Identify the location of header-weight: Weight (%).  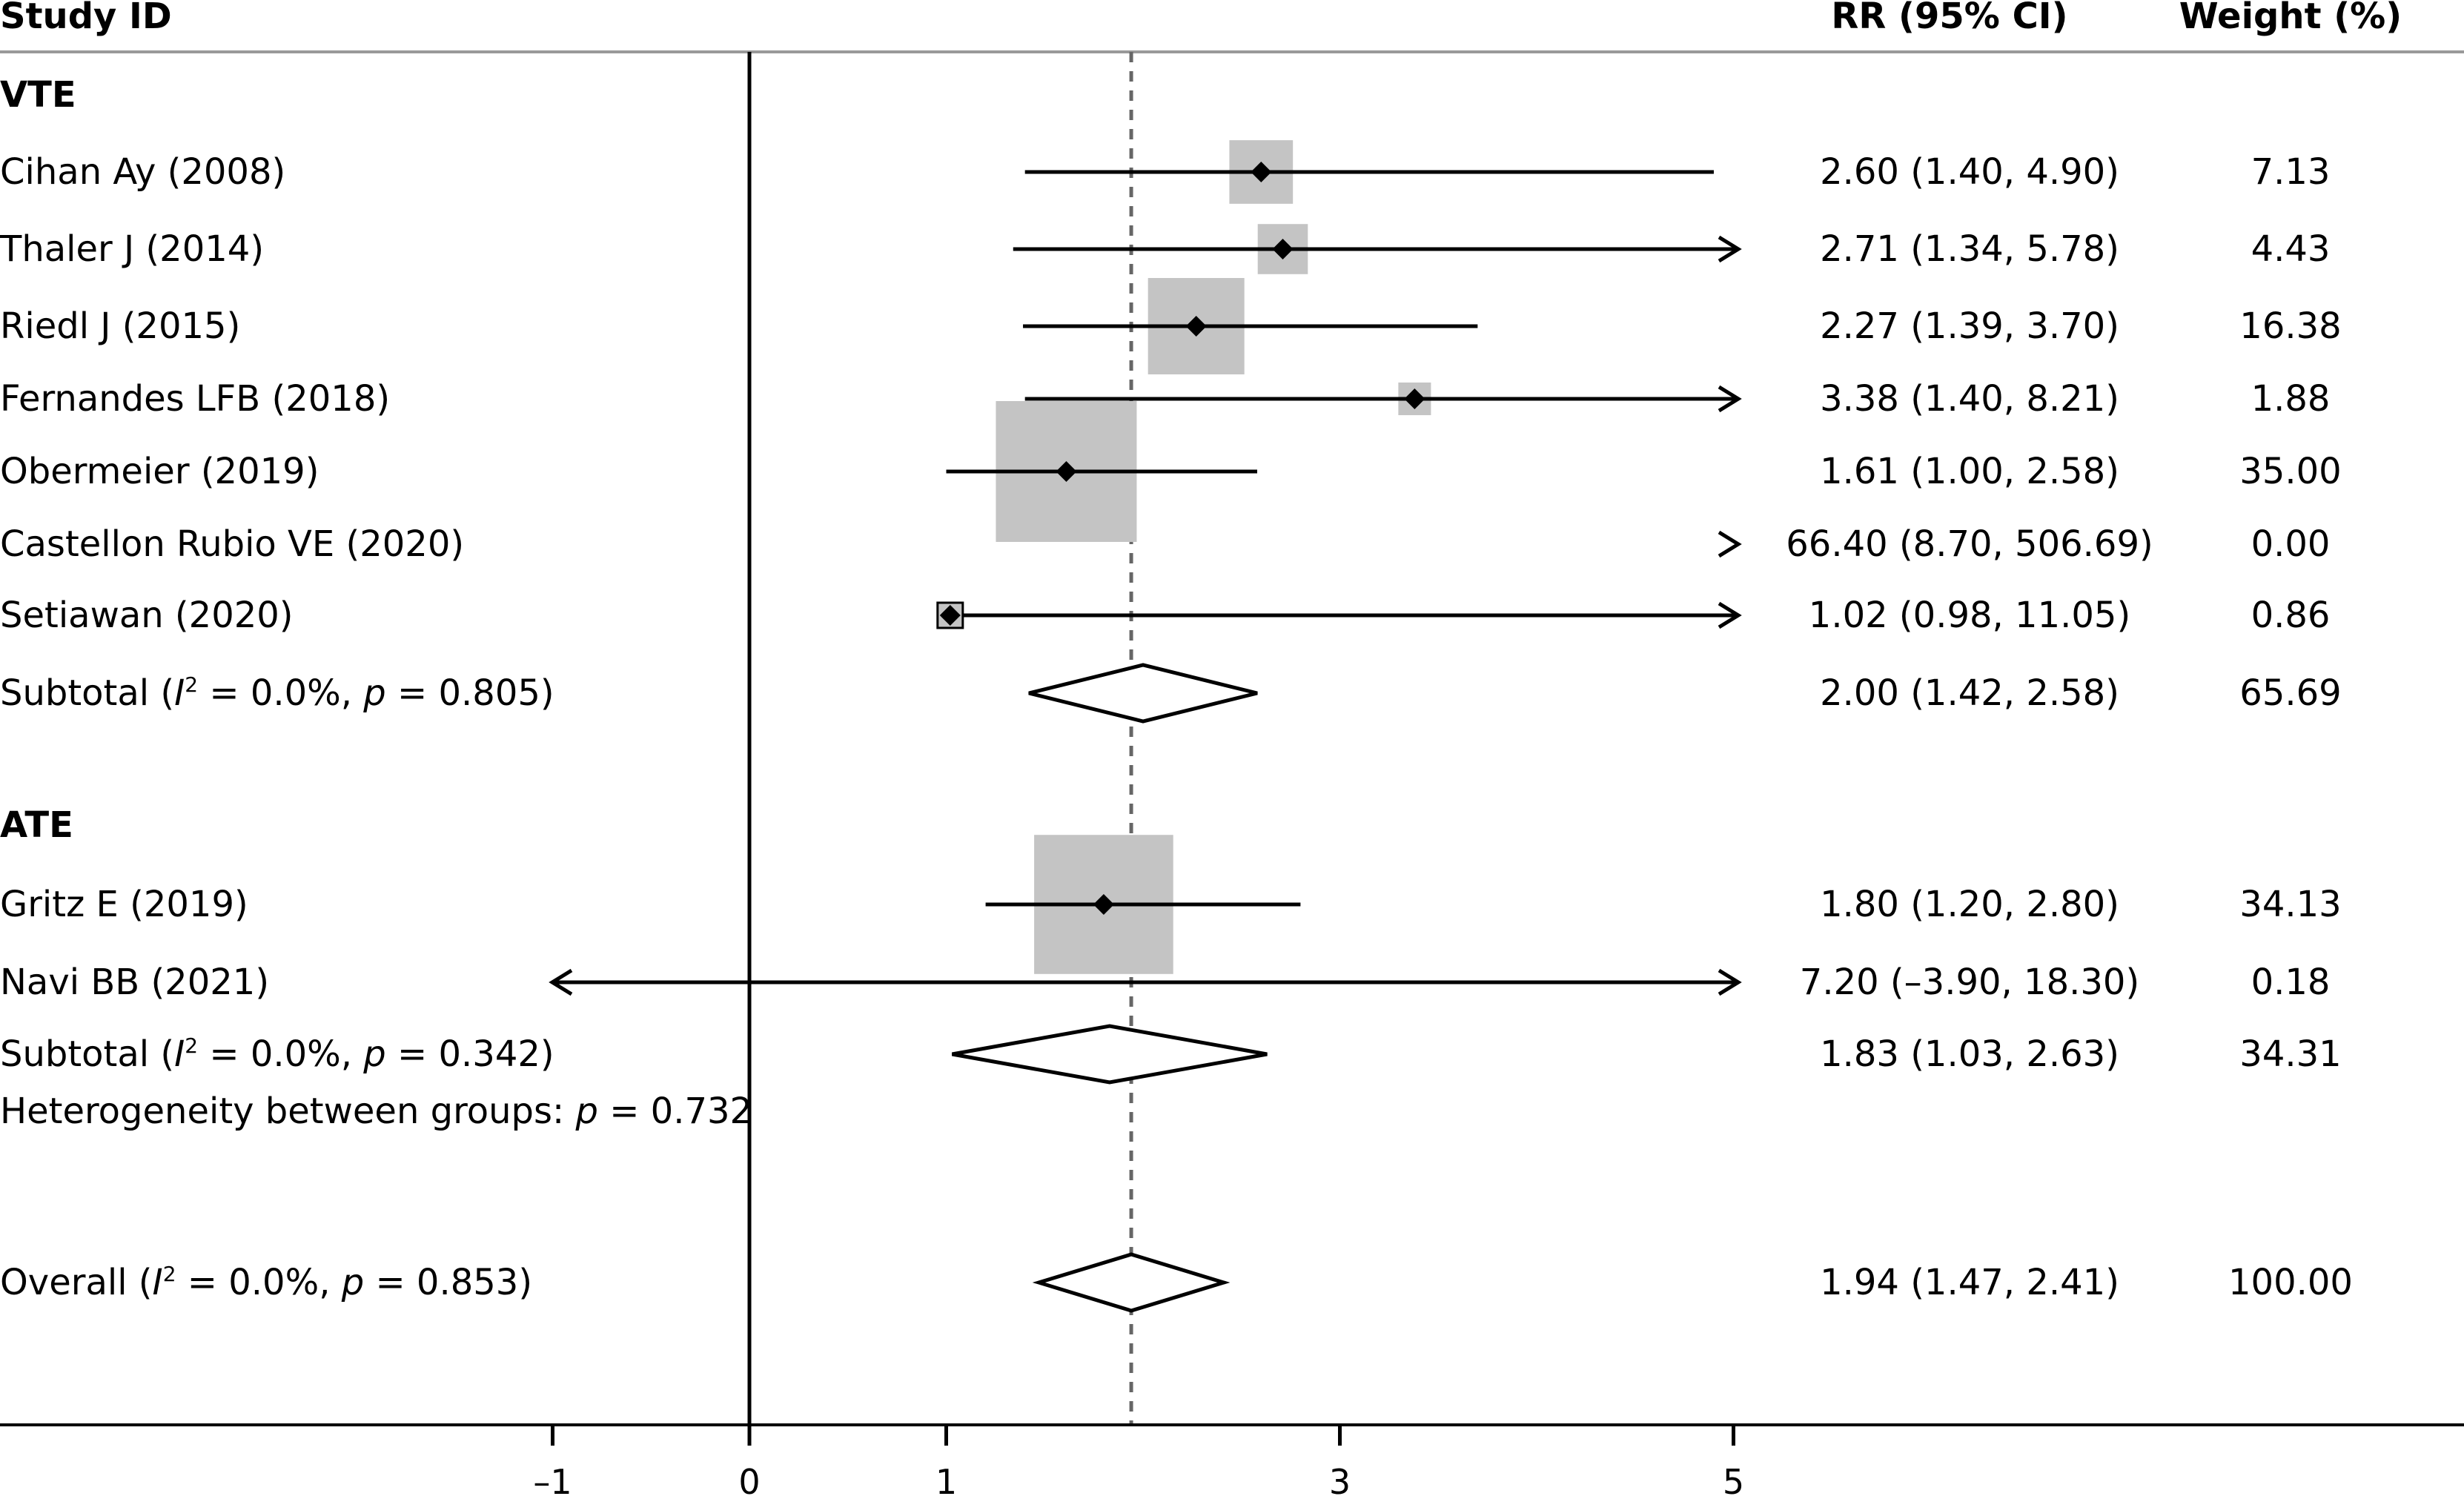
(2290, 18).